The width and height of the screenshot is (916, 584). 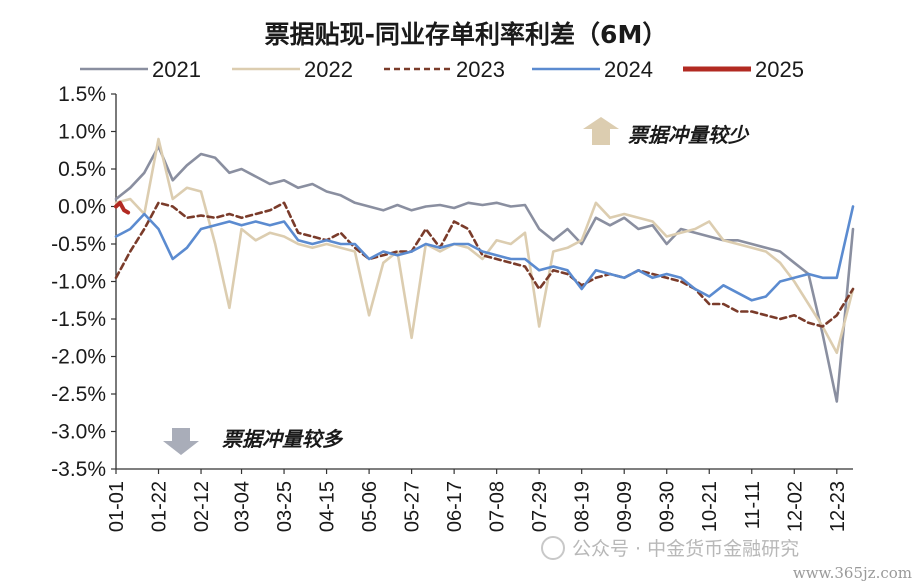 What do you see at coordinates (82, 169) in the screenshot?
I see `y-tick-label: 0.5%` at bounding box center [82, 169].